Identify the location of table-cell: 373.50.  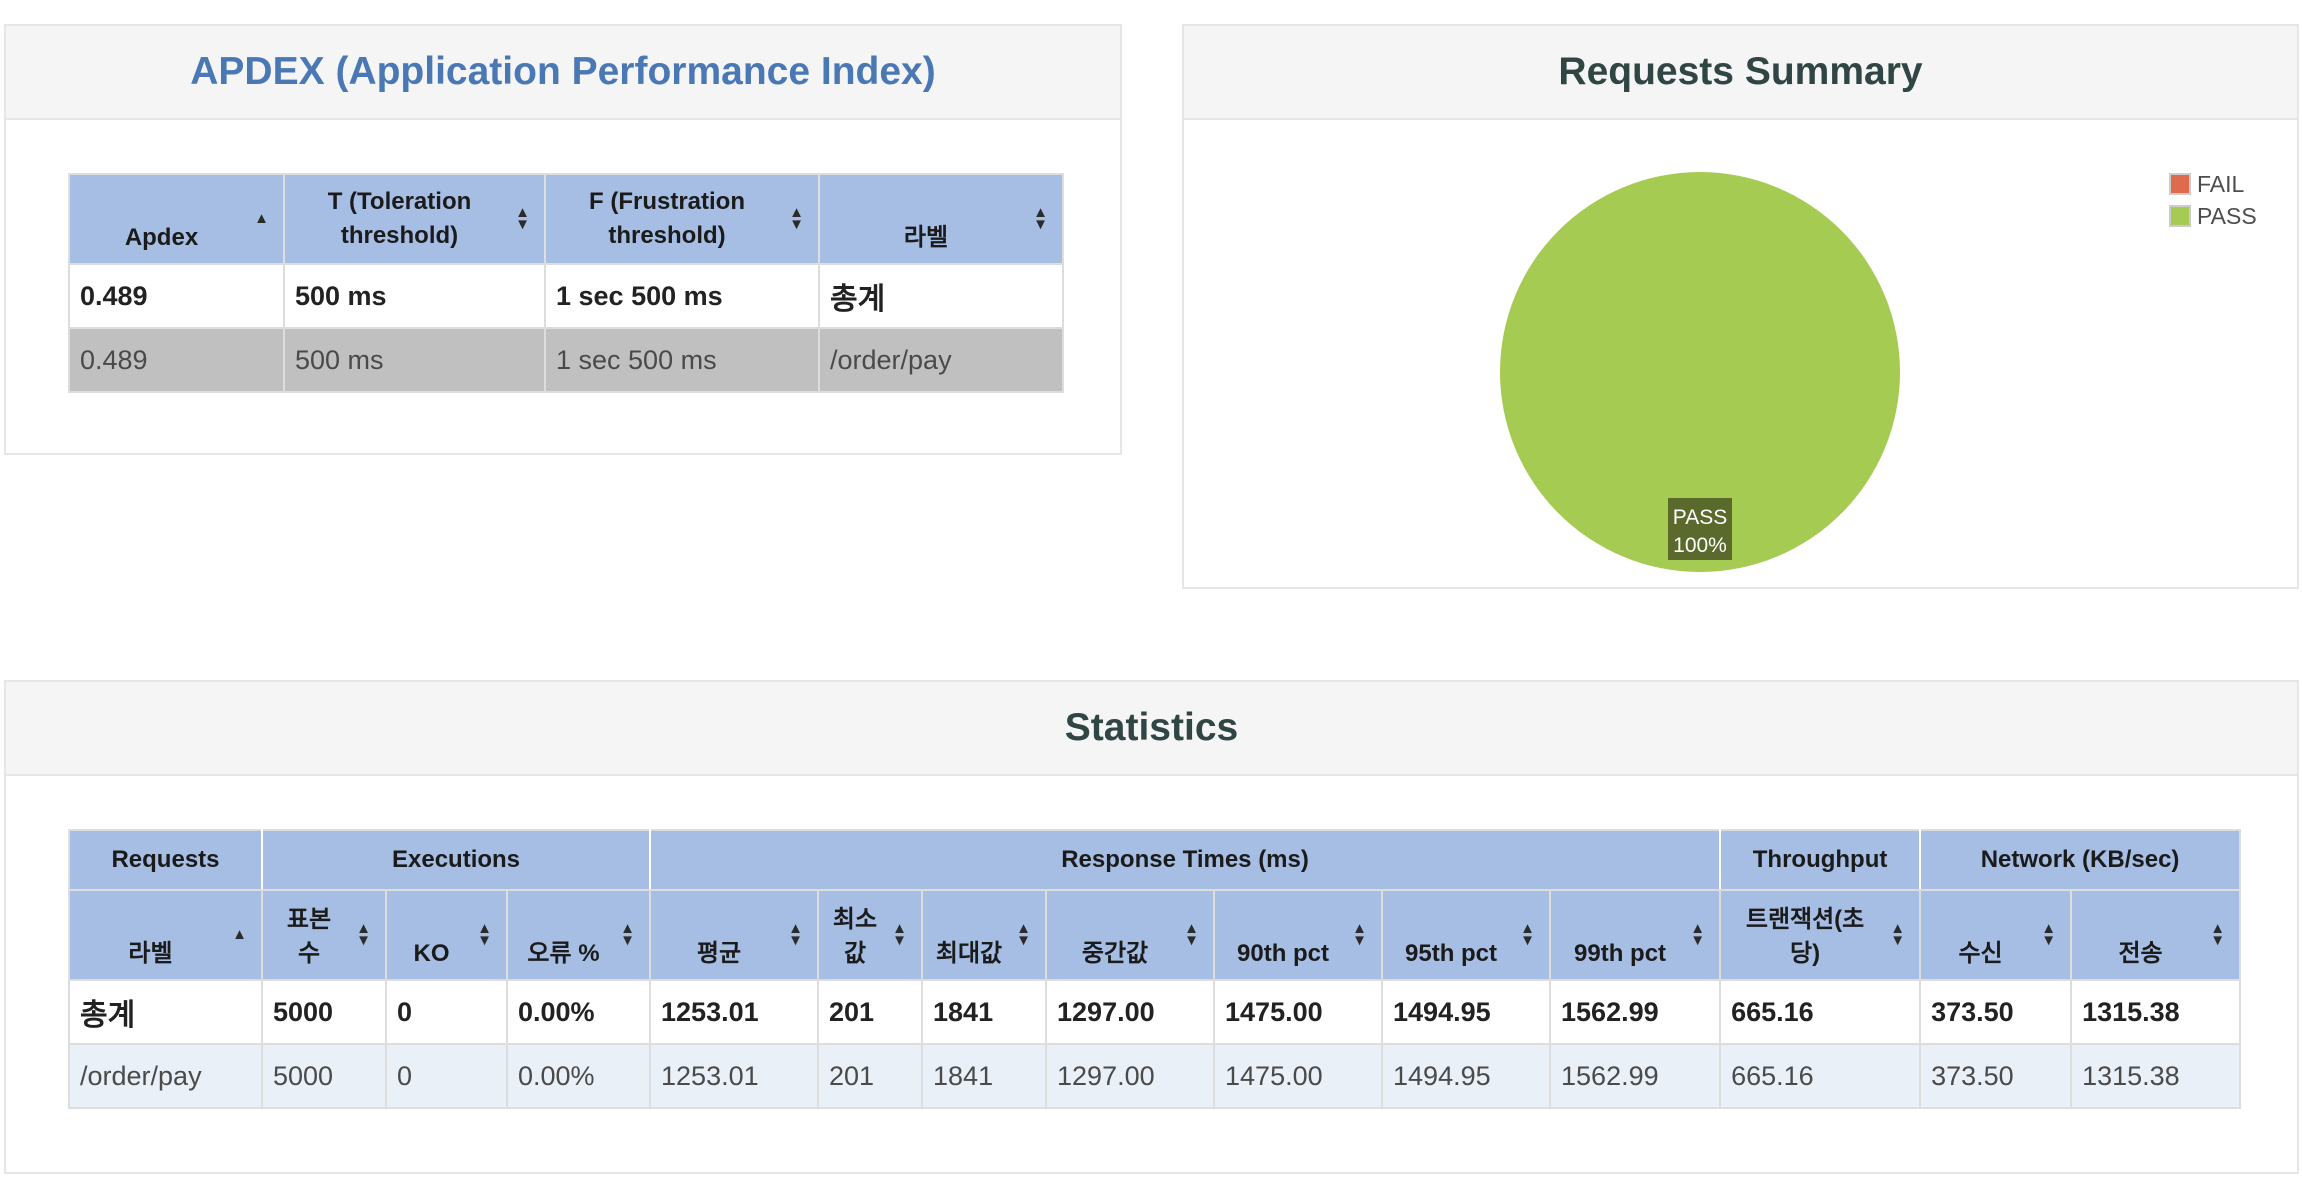
(1996, 1076).